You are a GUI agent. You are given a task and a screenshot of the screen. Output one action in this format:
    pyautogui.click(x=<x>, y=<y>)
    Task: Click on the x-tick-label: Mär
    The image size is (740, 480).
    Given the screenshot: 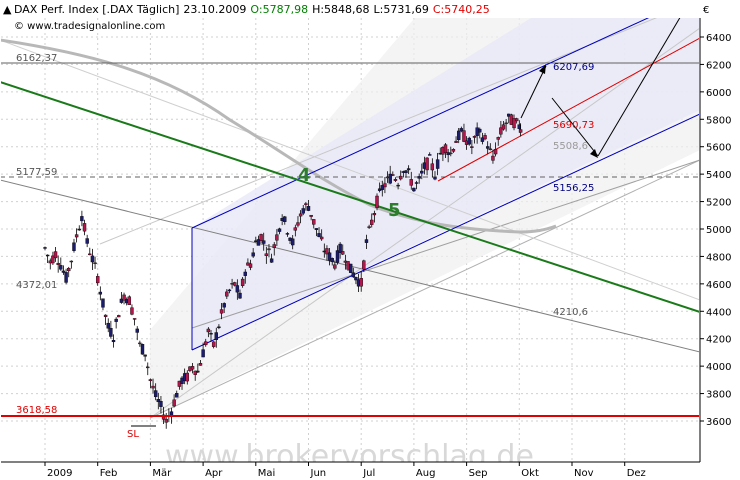 What is the action you would take?
    pyautogui.click(x=162, y=473)
    